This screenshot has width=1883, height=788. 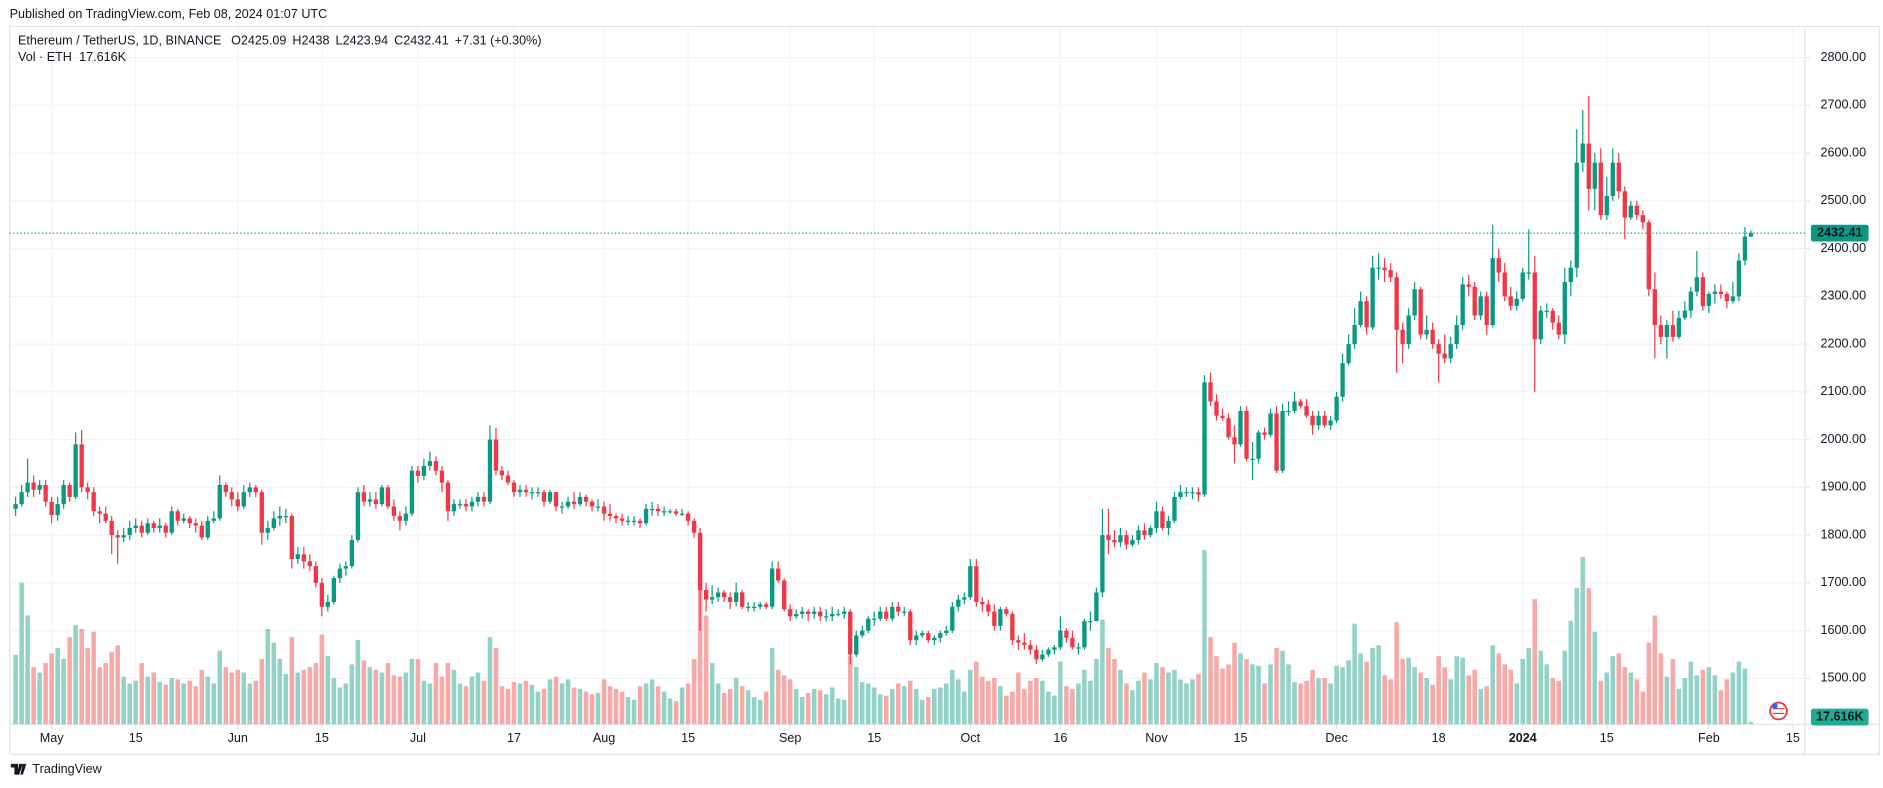 I want to click on y-tick-label: 2300.00, so click(x=1844, y=296).